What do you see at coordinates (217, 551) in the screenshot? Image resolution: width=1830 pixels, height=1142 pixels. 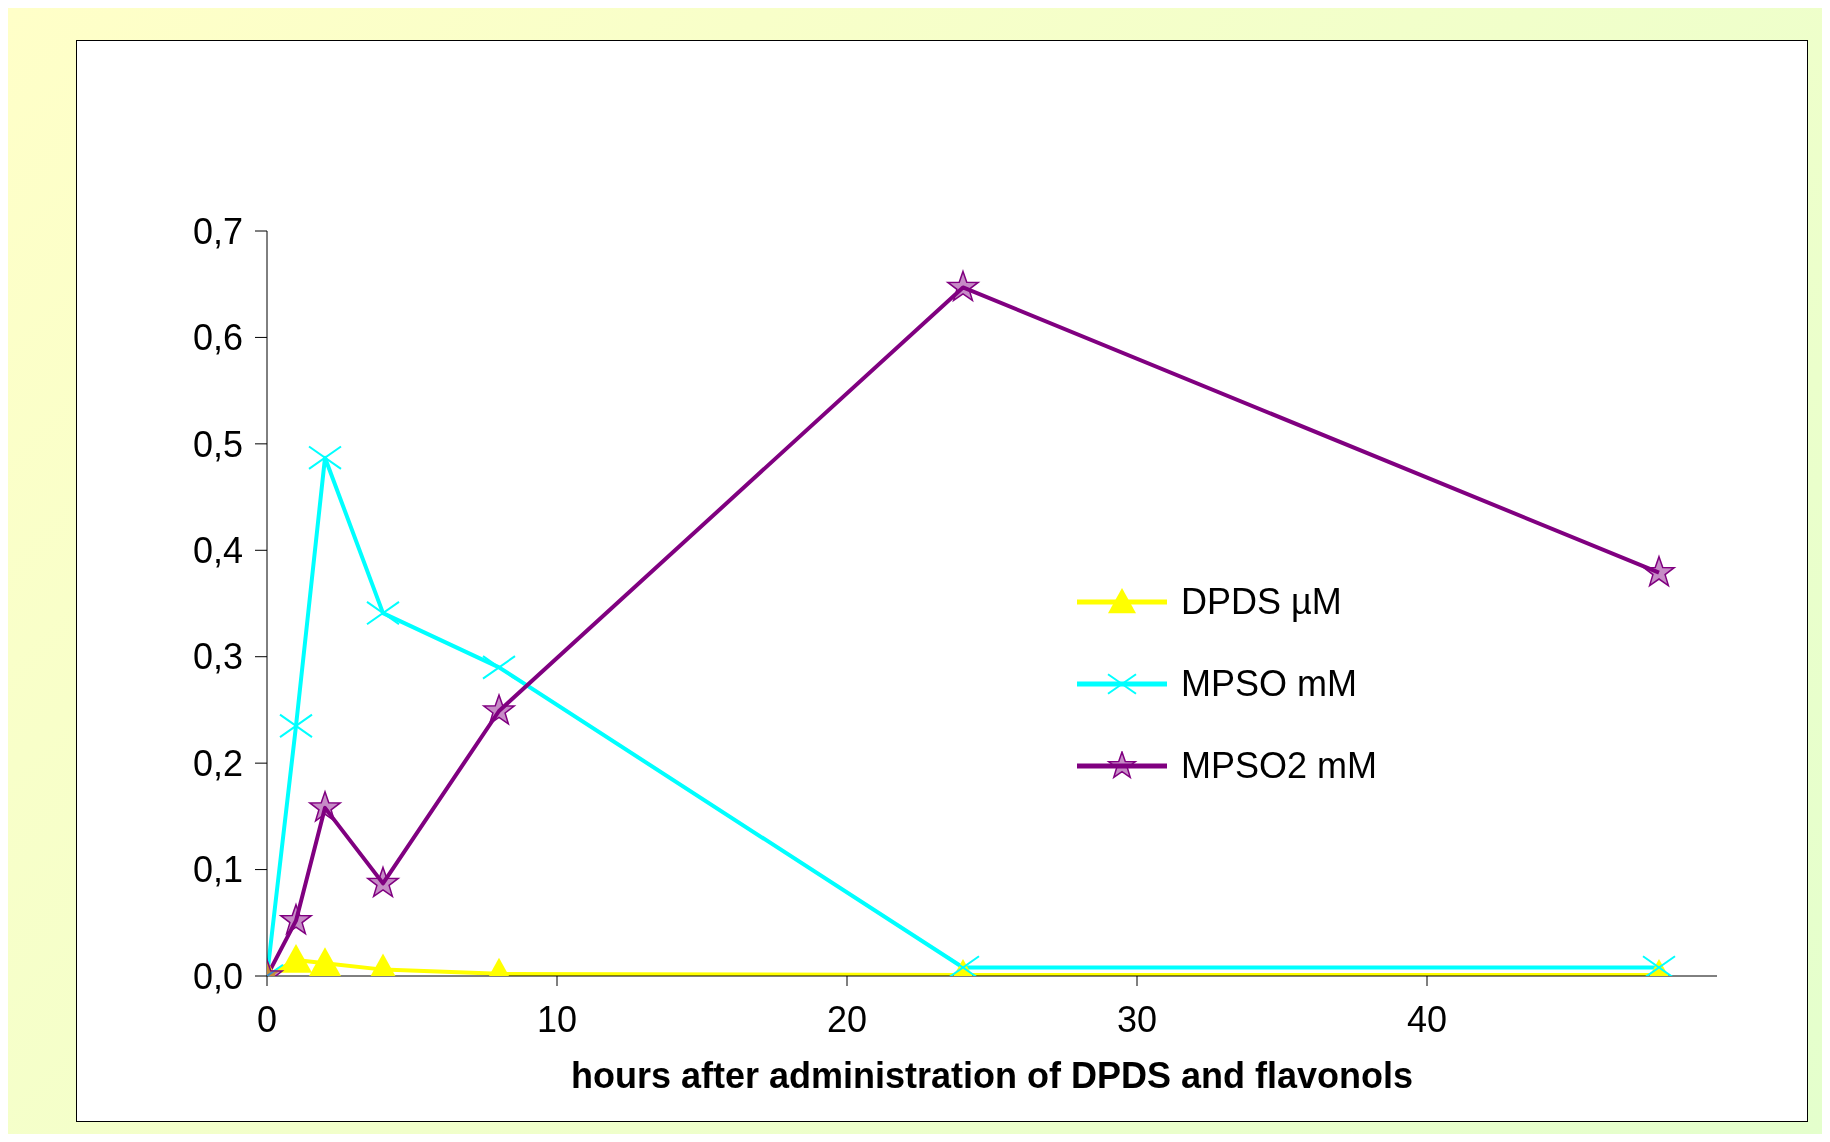 I see `y-tick-label: 0,4` at bounding box center [217, 551].